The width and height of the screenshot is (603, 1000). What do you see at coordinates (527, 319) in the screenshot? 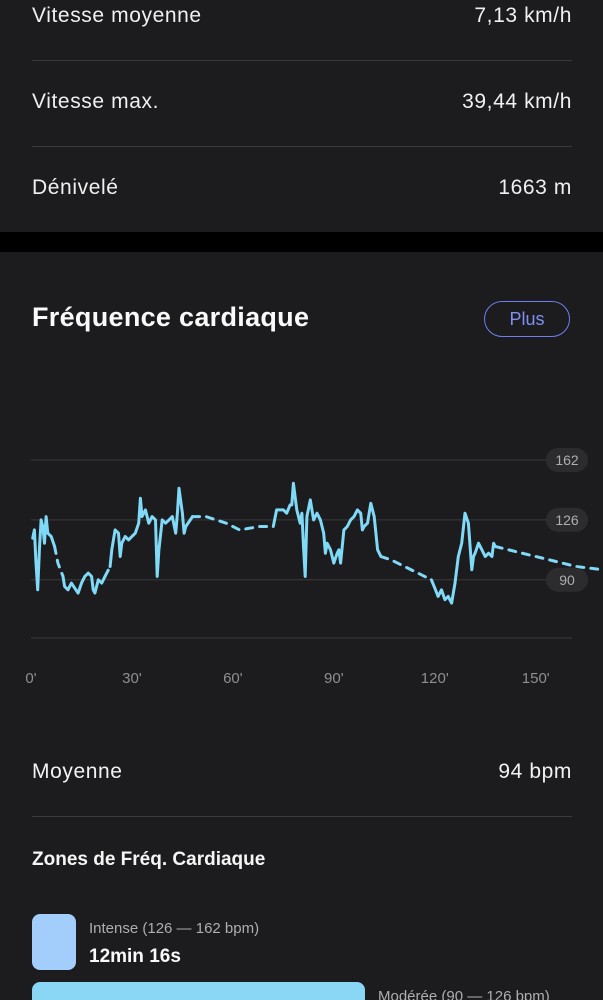
I see `more-button: Plus` at bounding box center [527, 319].